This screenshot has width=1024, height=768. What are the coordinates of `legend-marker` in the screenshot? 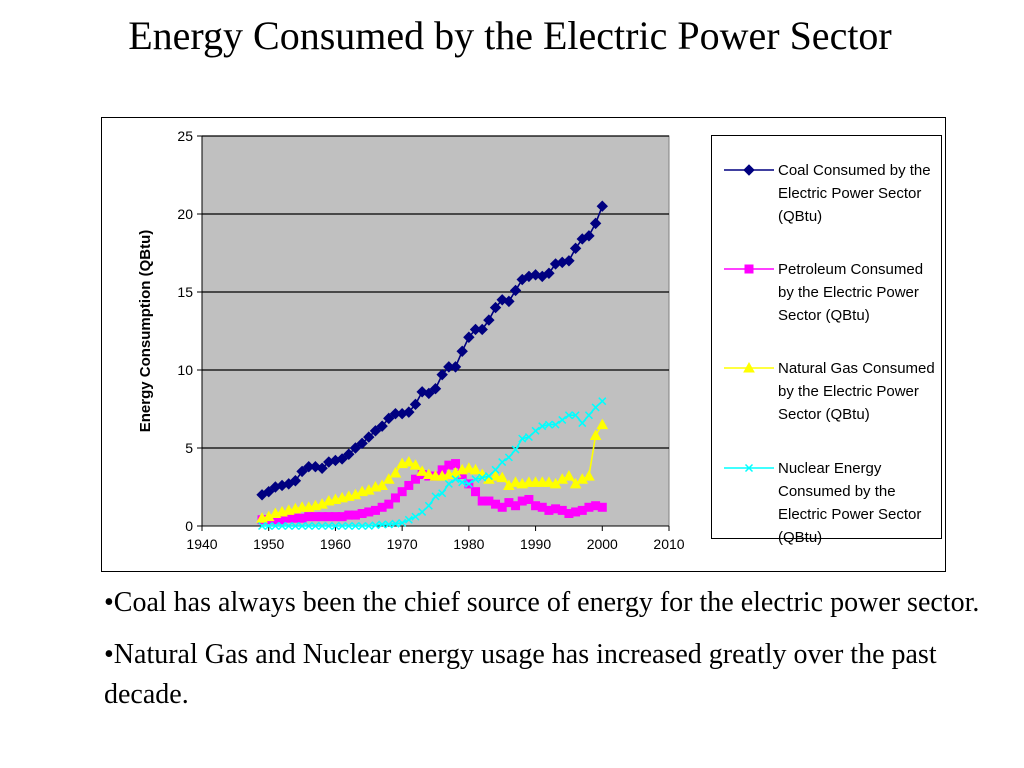 It's located at (749, 170).